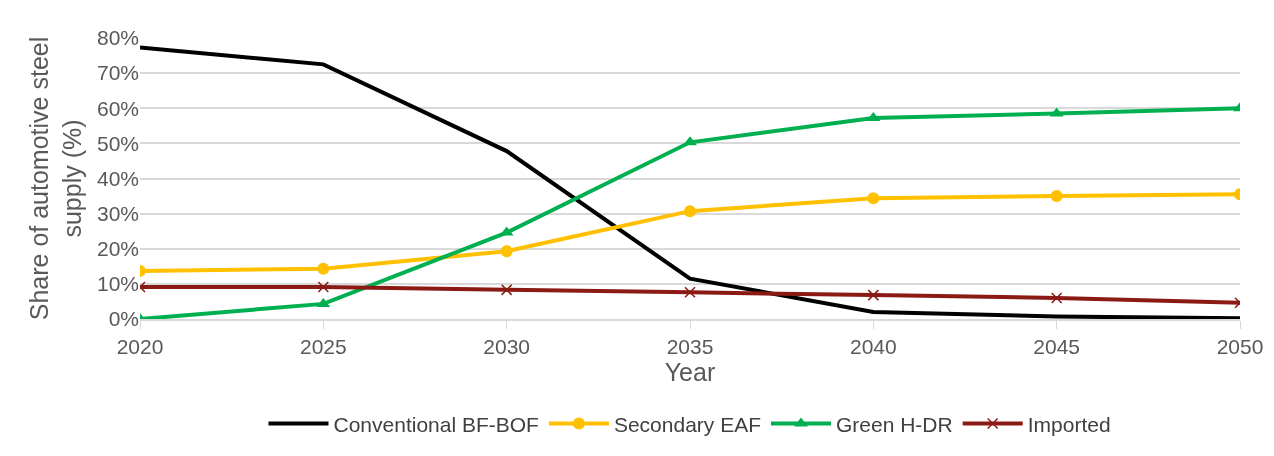 The width and height of the screenshot is (1274, 456). What do you see at coordinates (117, 213) in the screenshot?
I see `y-tick-label: 30%` at bounding box center [117, 213].